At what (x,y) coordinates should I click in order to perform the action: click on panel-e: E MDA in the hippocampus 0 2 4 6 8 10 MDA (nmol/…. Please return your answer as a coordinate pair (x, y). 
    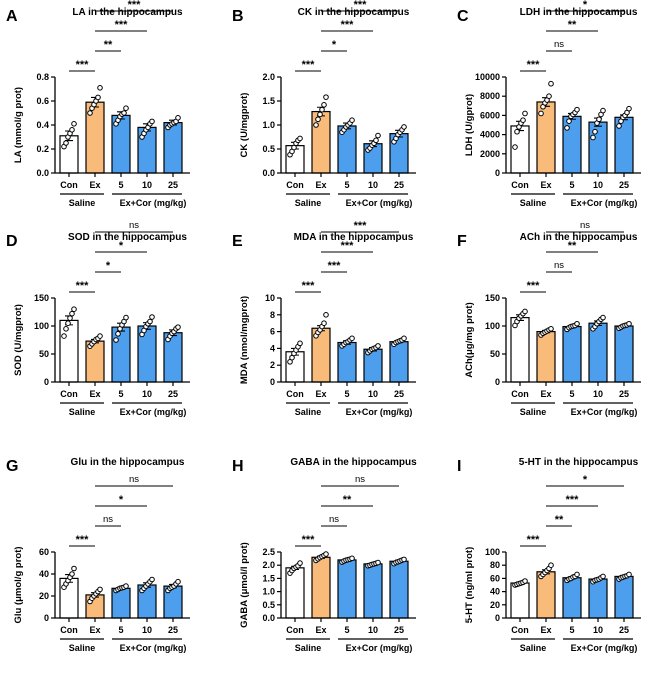
    Looking at the image, I should click on (324, 318).